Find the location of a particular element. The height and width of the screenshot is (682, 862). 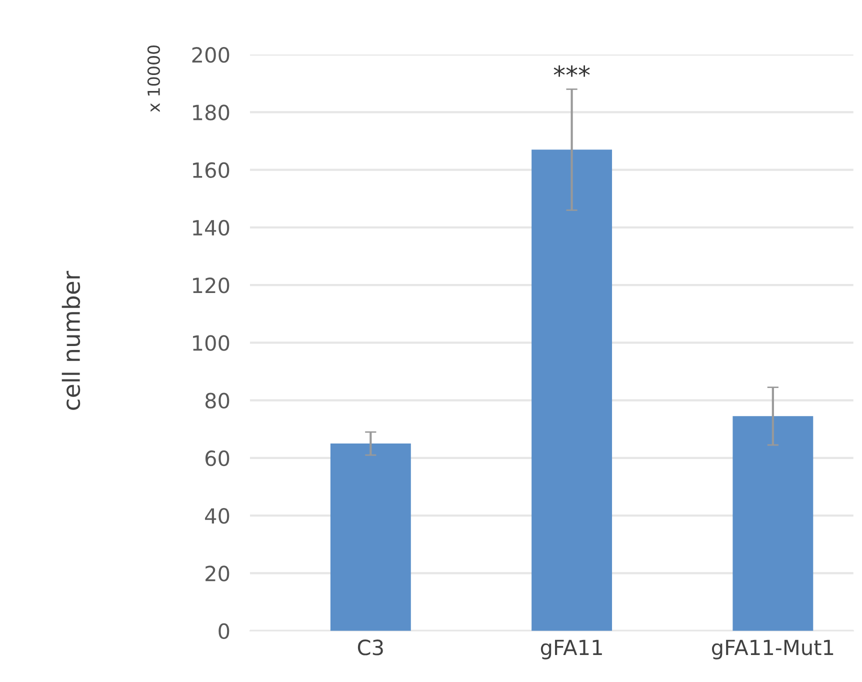

y-tick-label: 160 is located at coordinates (211, 170).